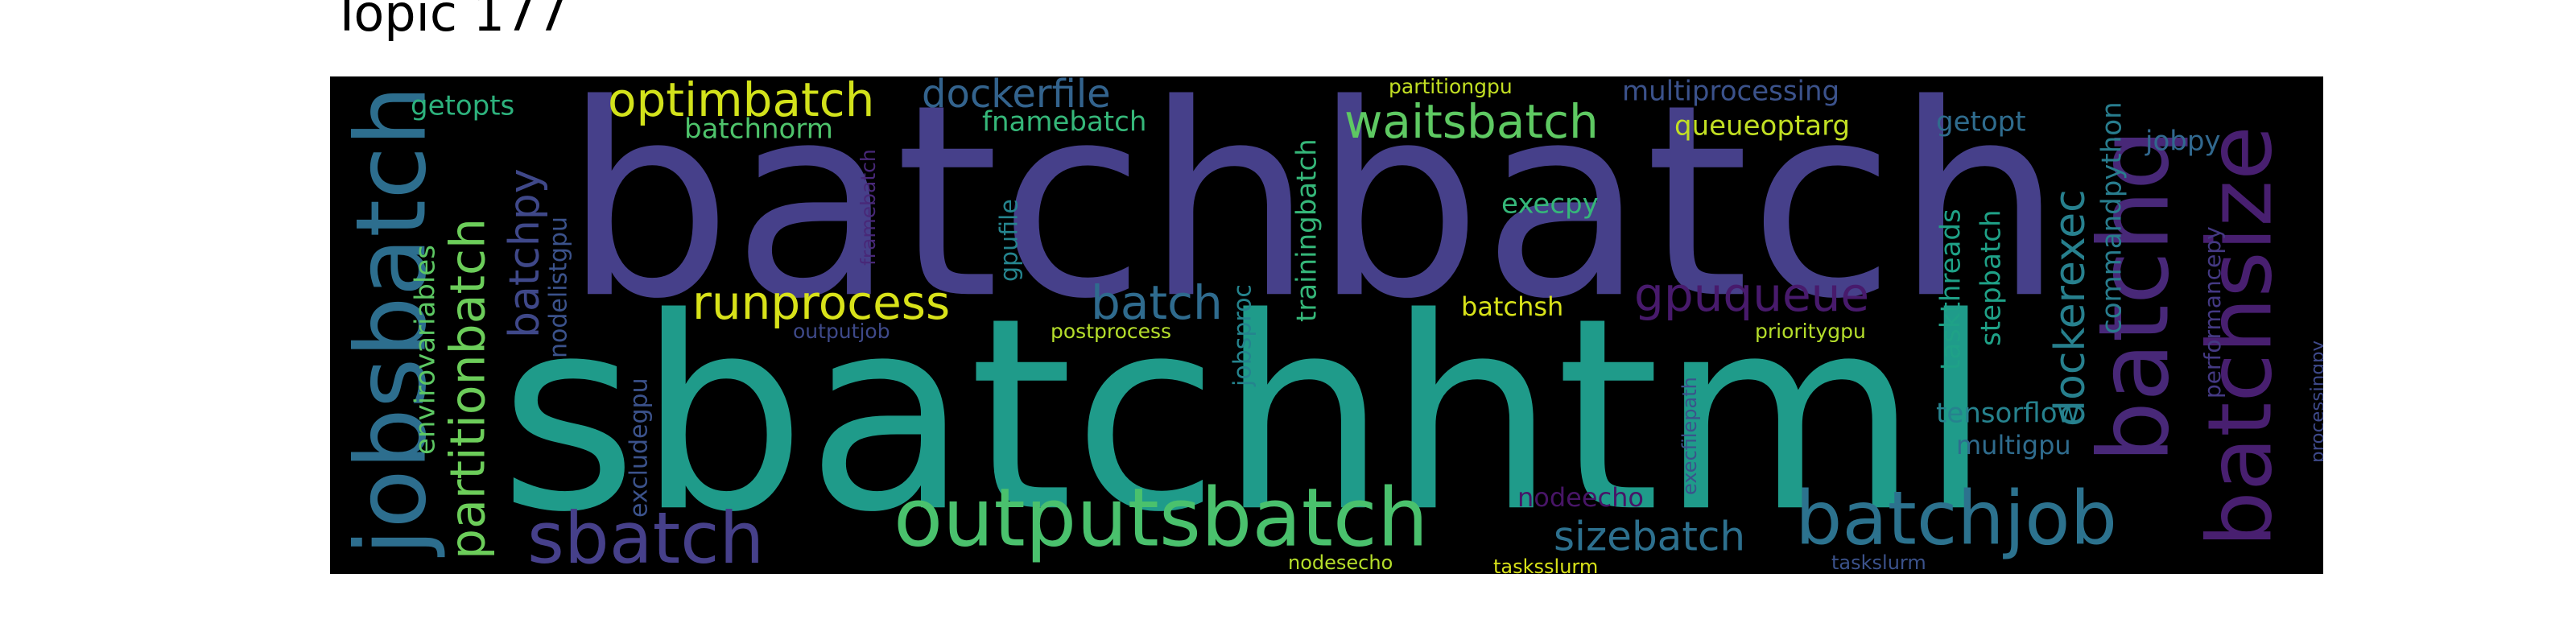 The height and width of the screenshot is (644, 2576). I want to click on word-waitsbatch: waitsbatch, so click(1471, 121).